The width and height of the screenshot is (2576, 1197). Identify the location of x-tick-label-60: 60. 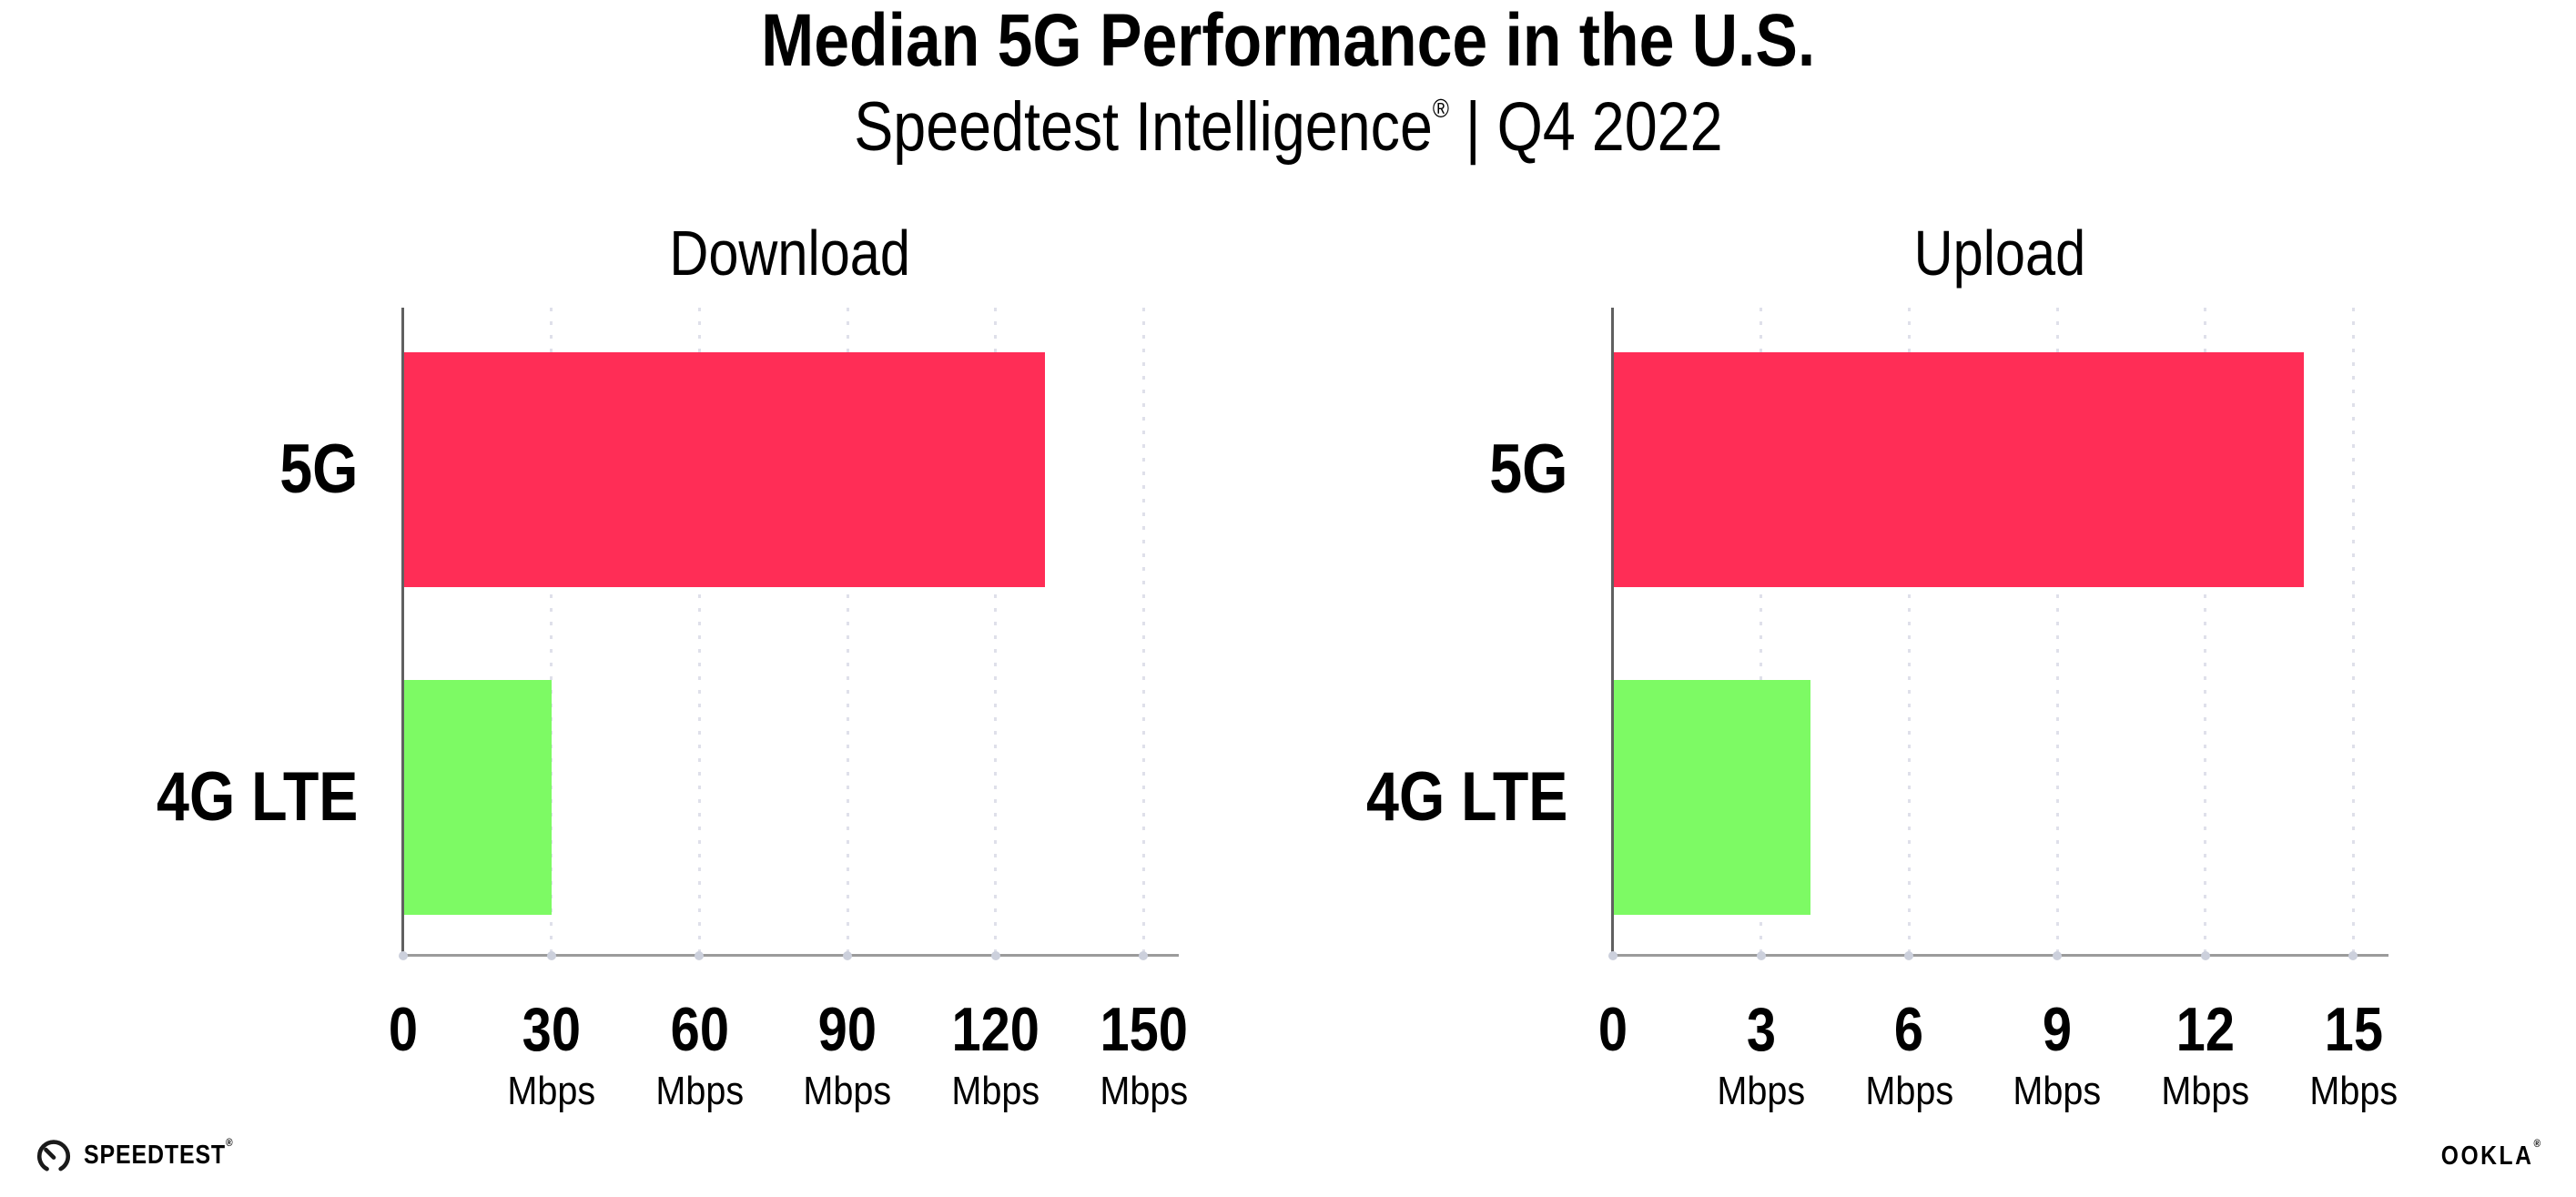
(699, 1030).